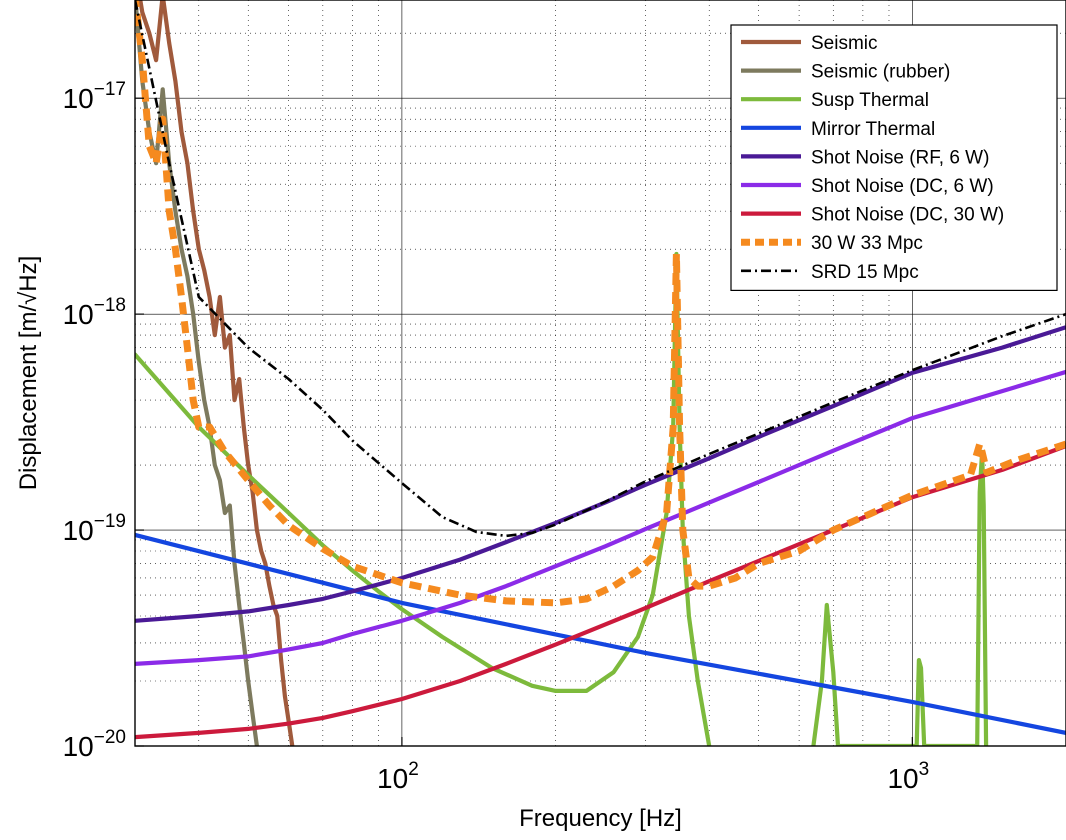 This screenshot has height=840, width=1066. Describe the element at coordinates (873, 129) in the screenshot. I see `legend-label: Mirror Thermal` at that location.